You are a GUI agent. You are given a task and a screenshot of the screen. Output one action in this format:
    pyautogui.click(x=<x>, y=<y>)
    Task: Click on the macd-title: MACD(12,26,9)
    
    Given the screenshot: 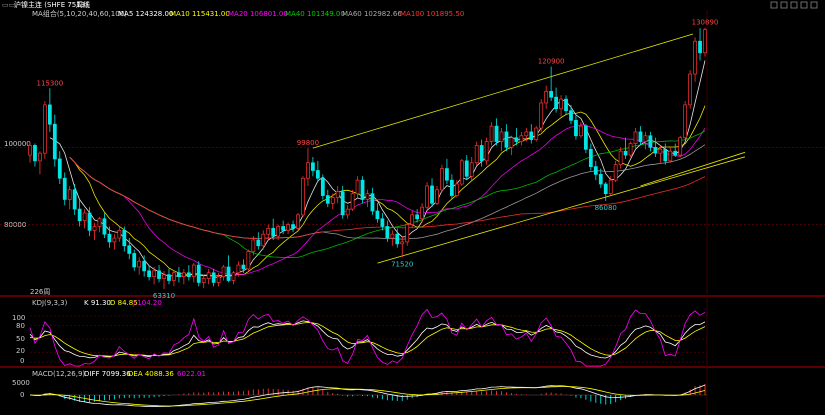 What is the action you would take?
    pyautogui.click(x=58, y=374)
    